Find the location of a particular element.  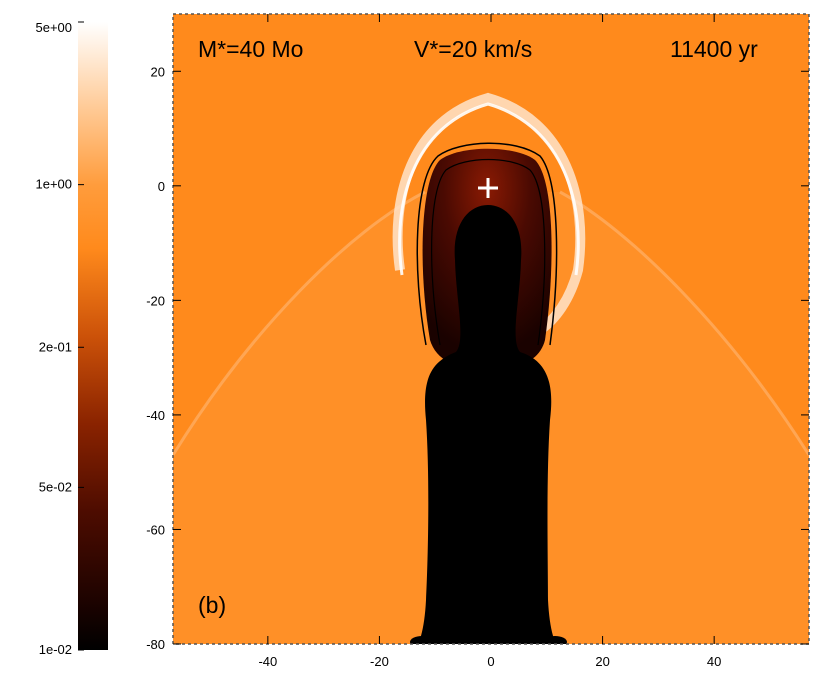

x-tick-label: 20 is located at coordinates (602, 661).